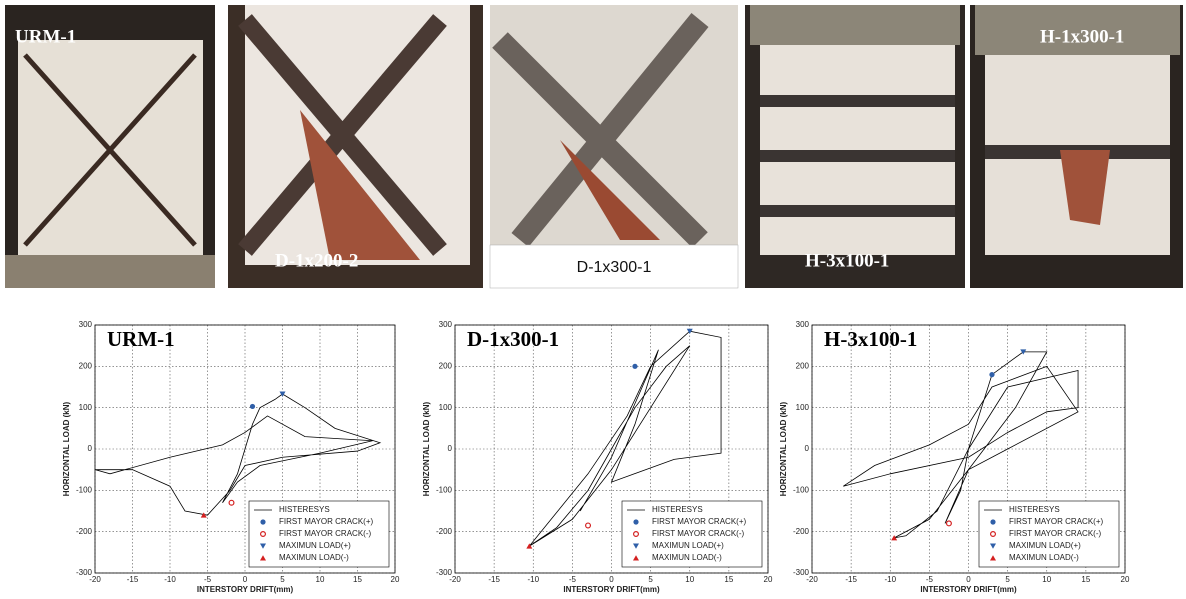 This screenshot has width=1186, height=599. What do you see at coordinates (614, 267) in the screenshot?
I see `photo-label: D-1x300-1` at bounding box center [614, 267].